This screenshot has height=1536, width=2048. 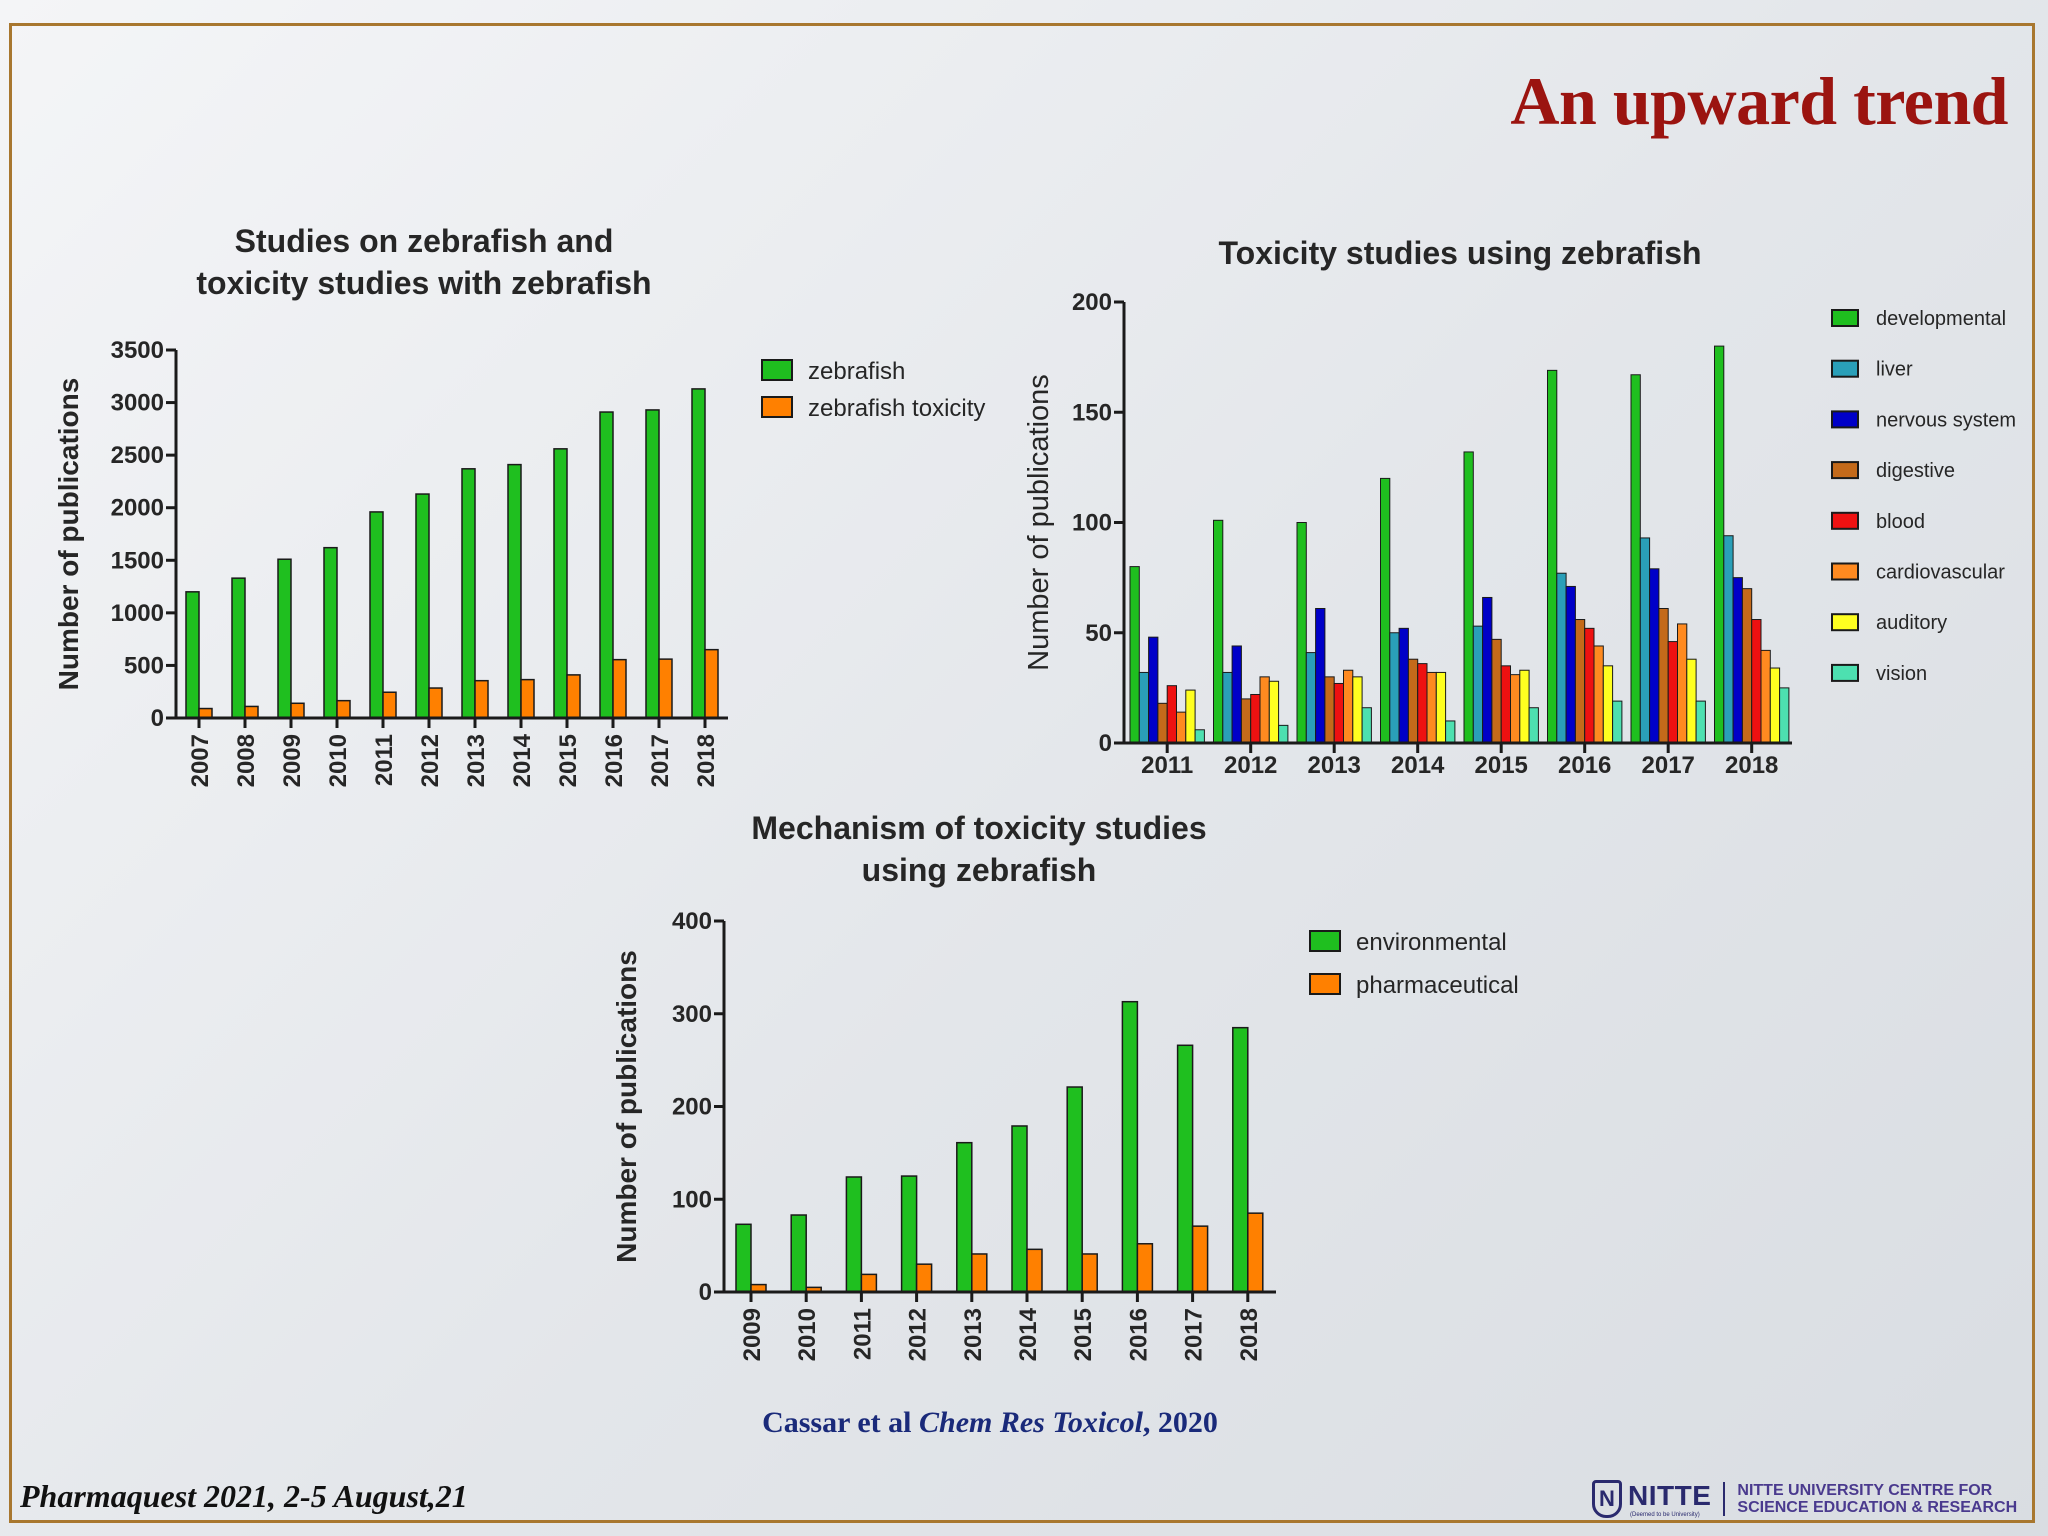 I want to click on bar-environmental-2015, so click(x=1074, y=1189).